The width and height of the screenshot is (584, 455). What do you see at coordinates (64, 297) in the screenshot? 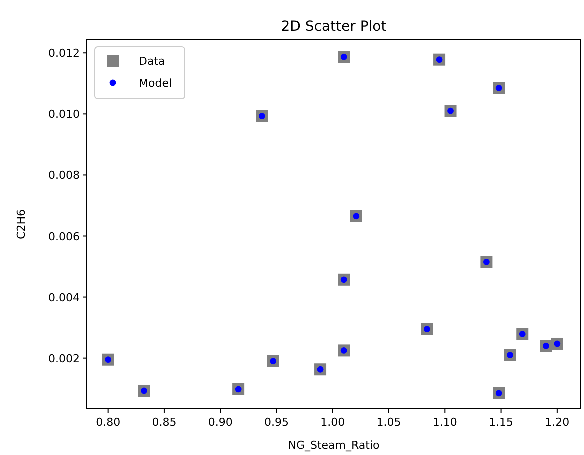
I see `y-tick-label: 0.004` at bounding box center [64, 297].